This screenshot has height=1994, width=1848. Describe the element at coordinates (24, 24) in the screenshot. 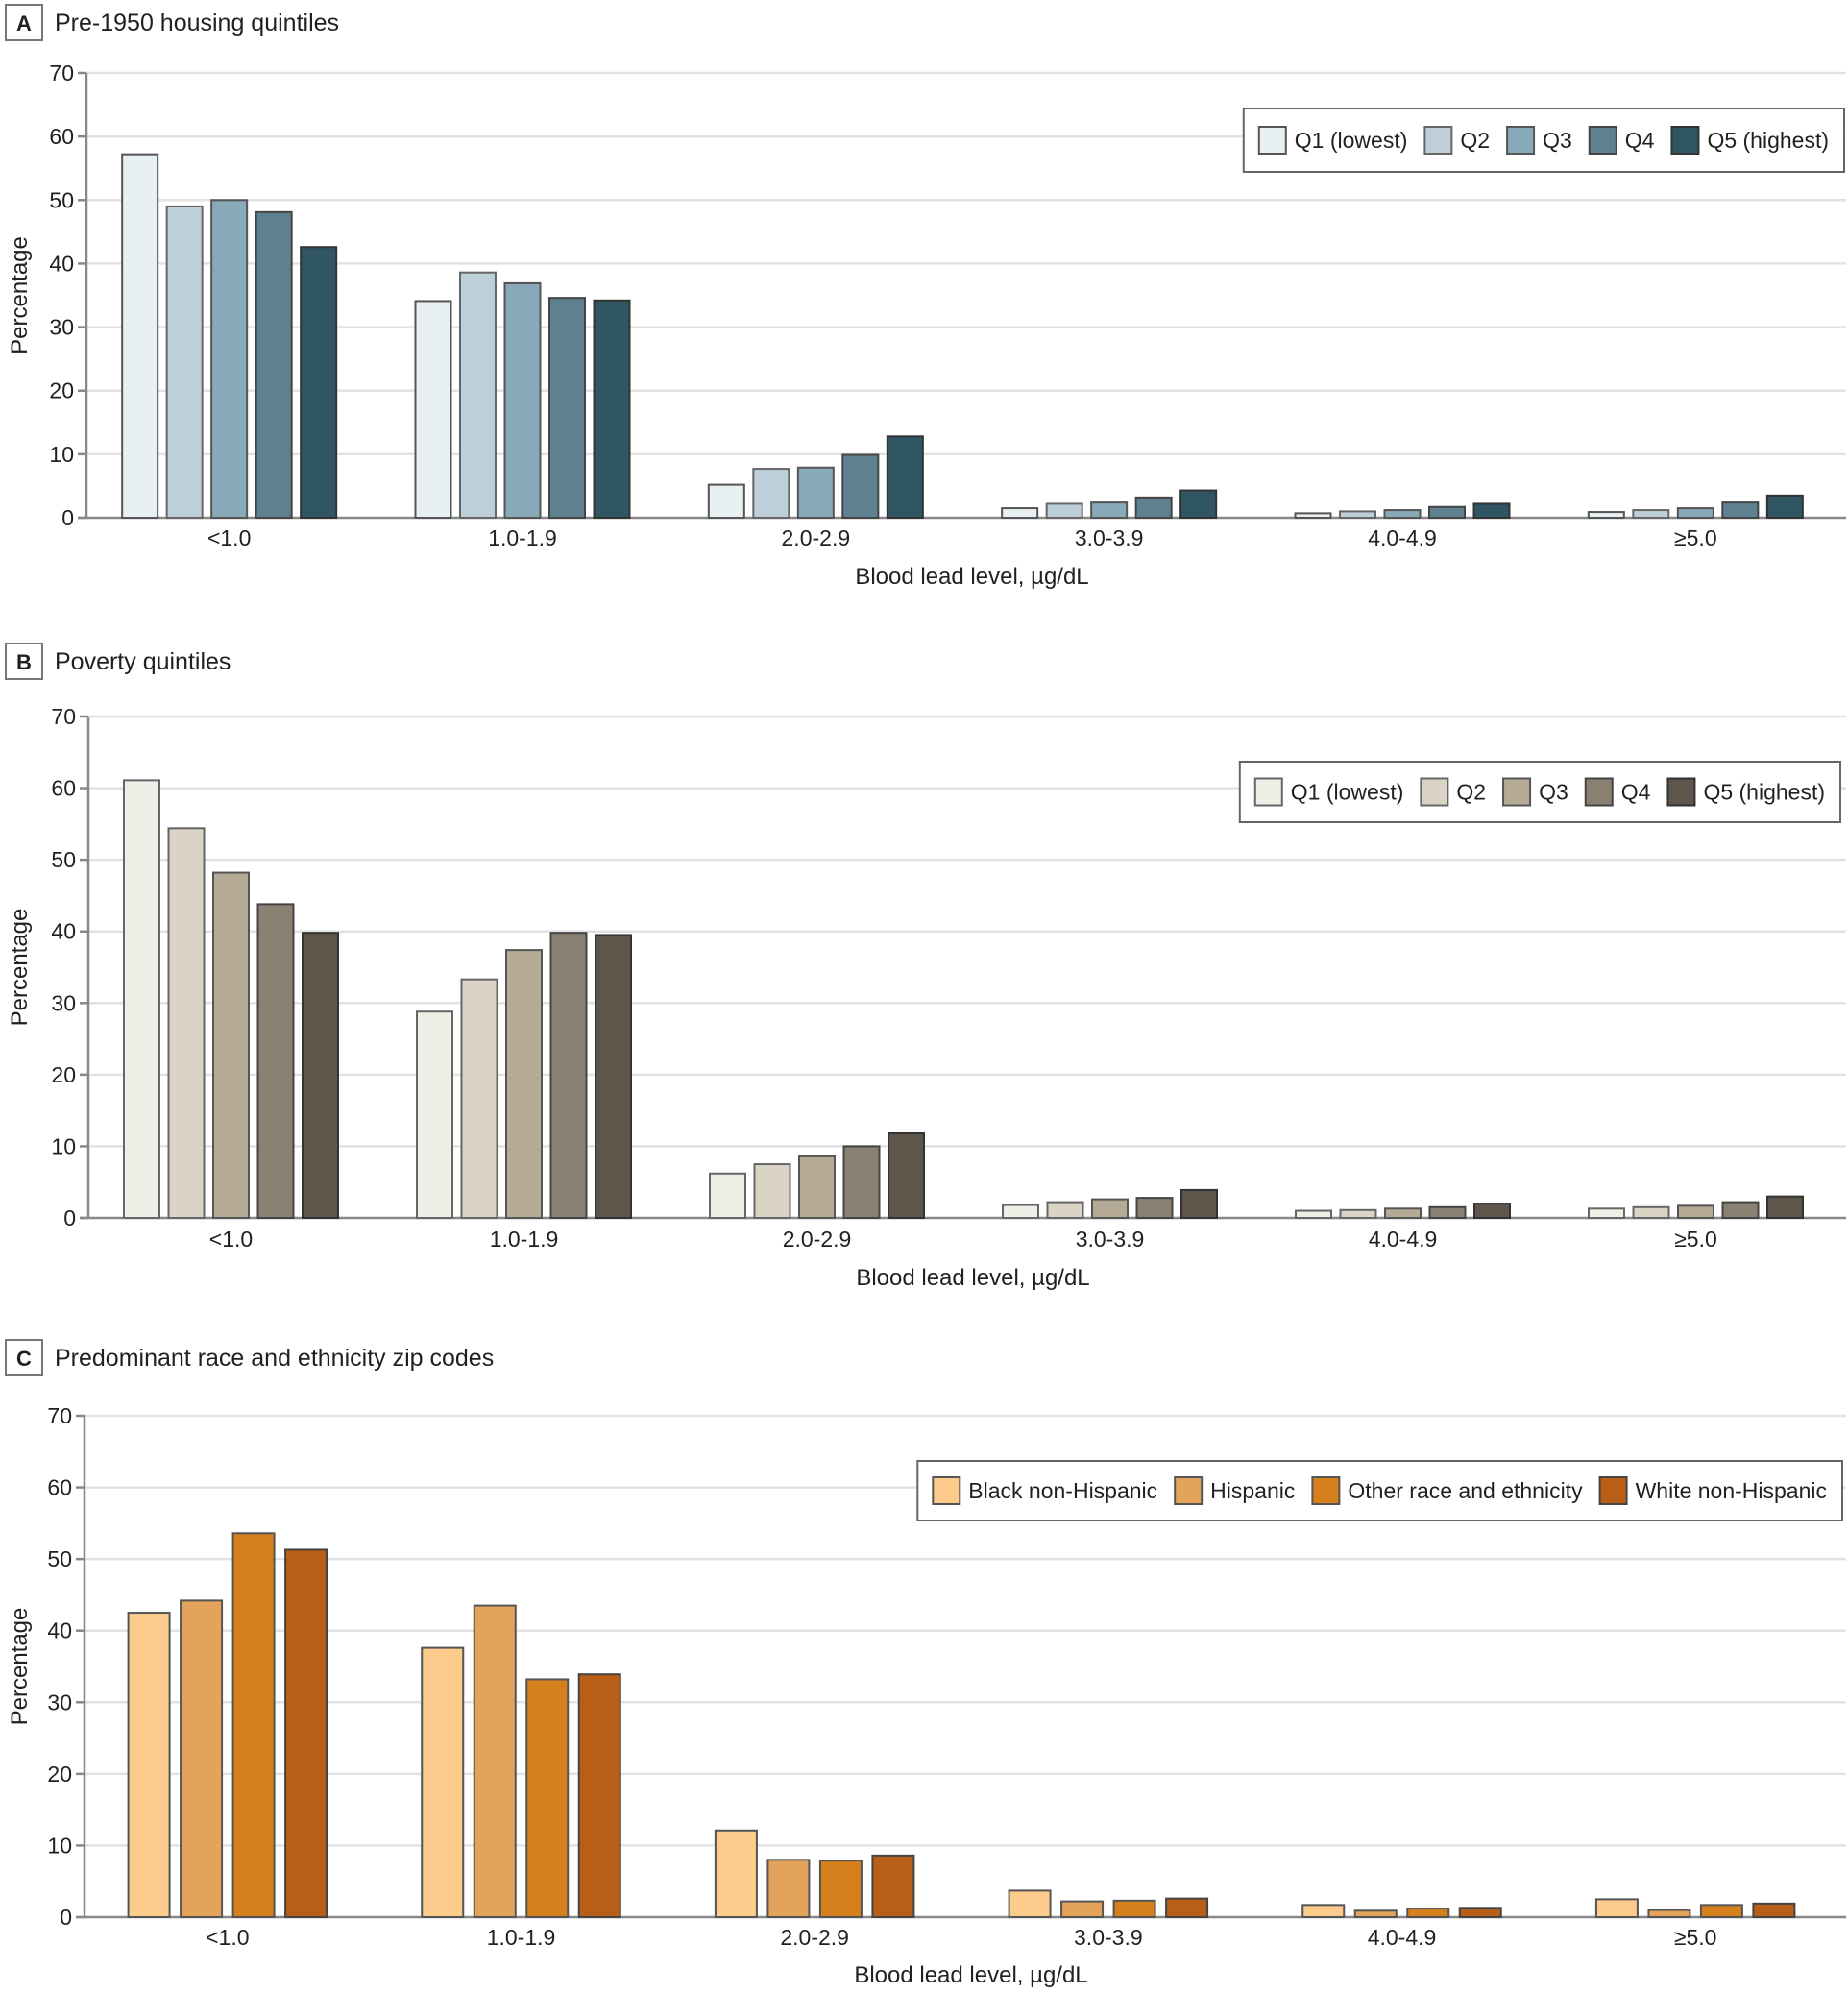

I see `panel-letter-a: A` at that location.